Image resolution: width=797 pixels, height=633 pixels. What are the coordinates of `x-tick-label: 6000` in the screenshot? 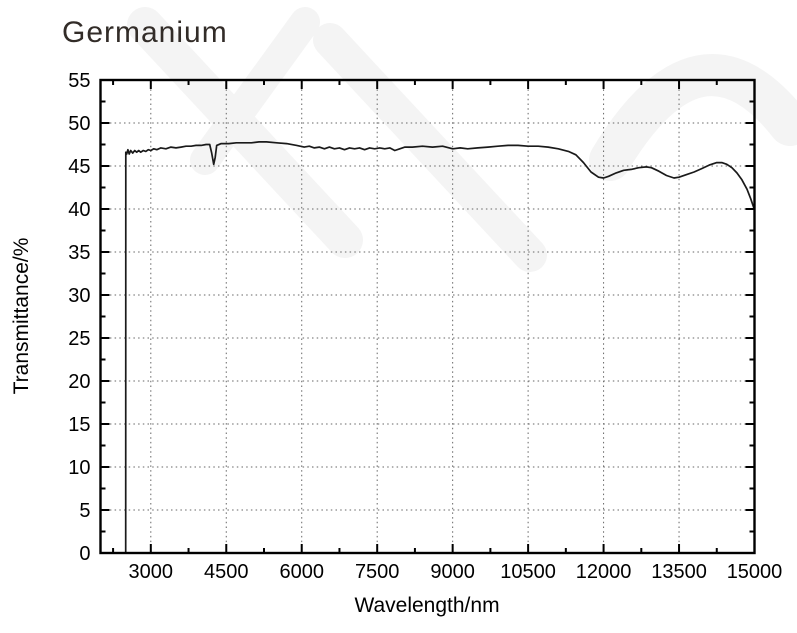 It's located at (301, 572).